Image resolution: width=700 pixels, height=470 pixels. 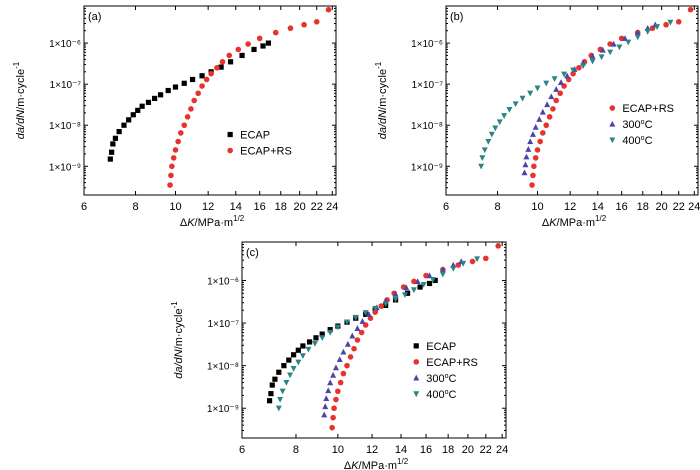 I want to click on x-tick-label: 8, so click(x=296, y=450).